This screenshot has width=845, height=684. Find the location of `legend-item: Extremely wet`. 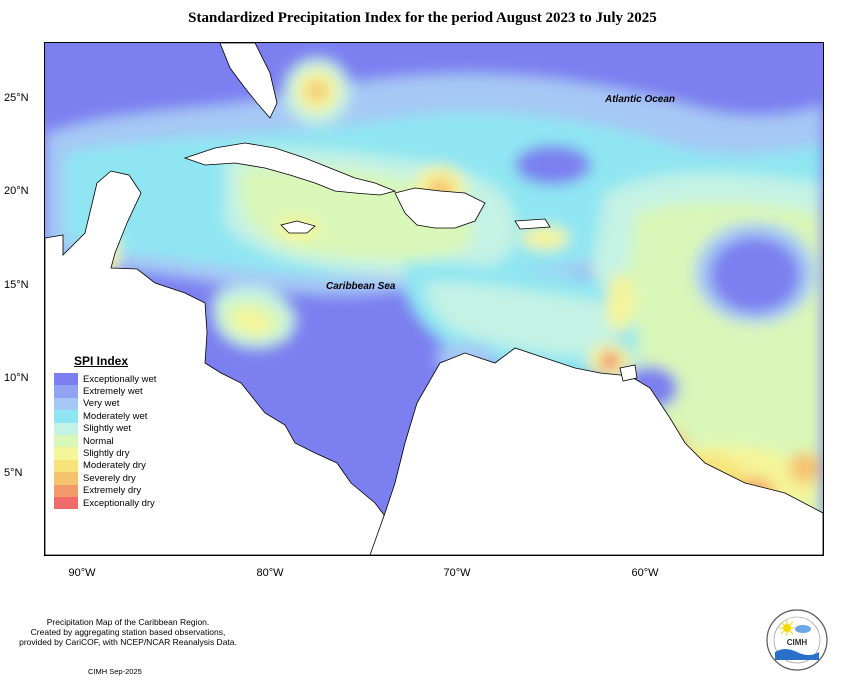

legend-item: Extremely wet is located at coordinates (105, 391).